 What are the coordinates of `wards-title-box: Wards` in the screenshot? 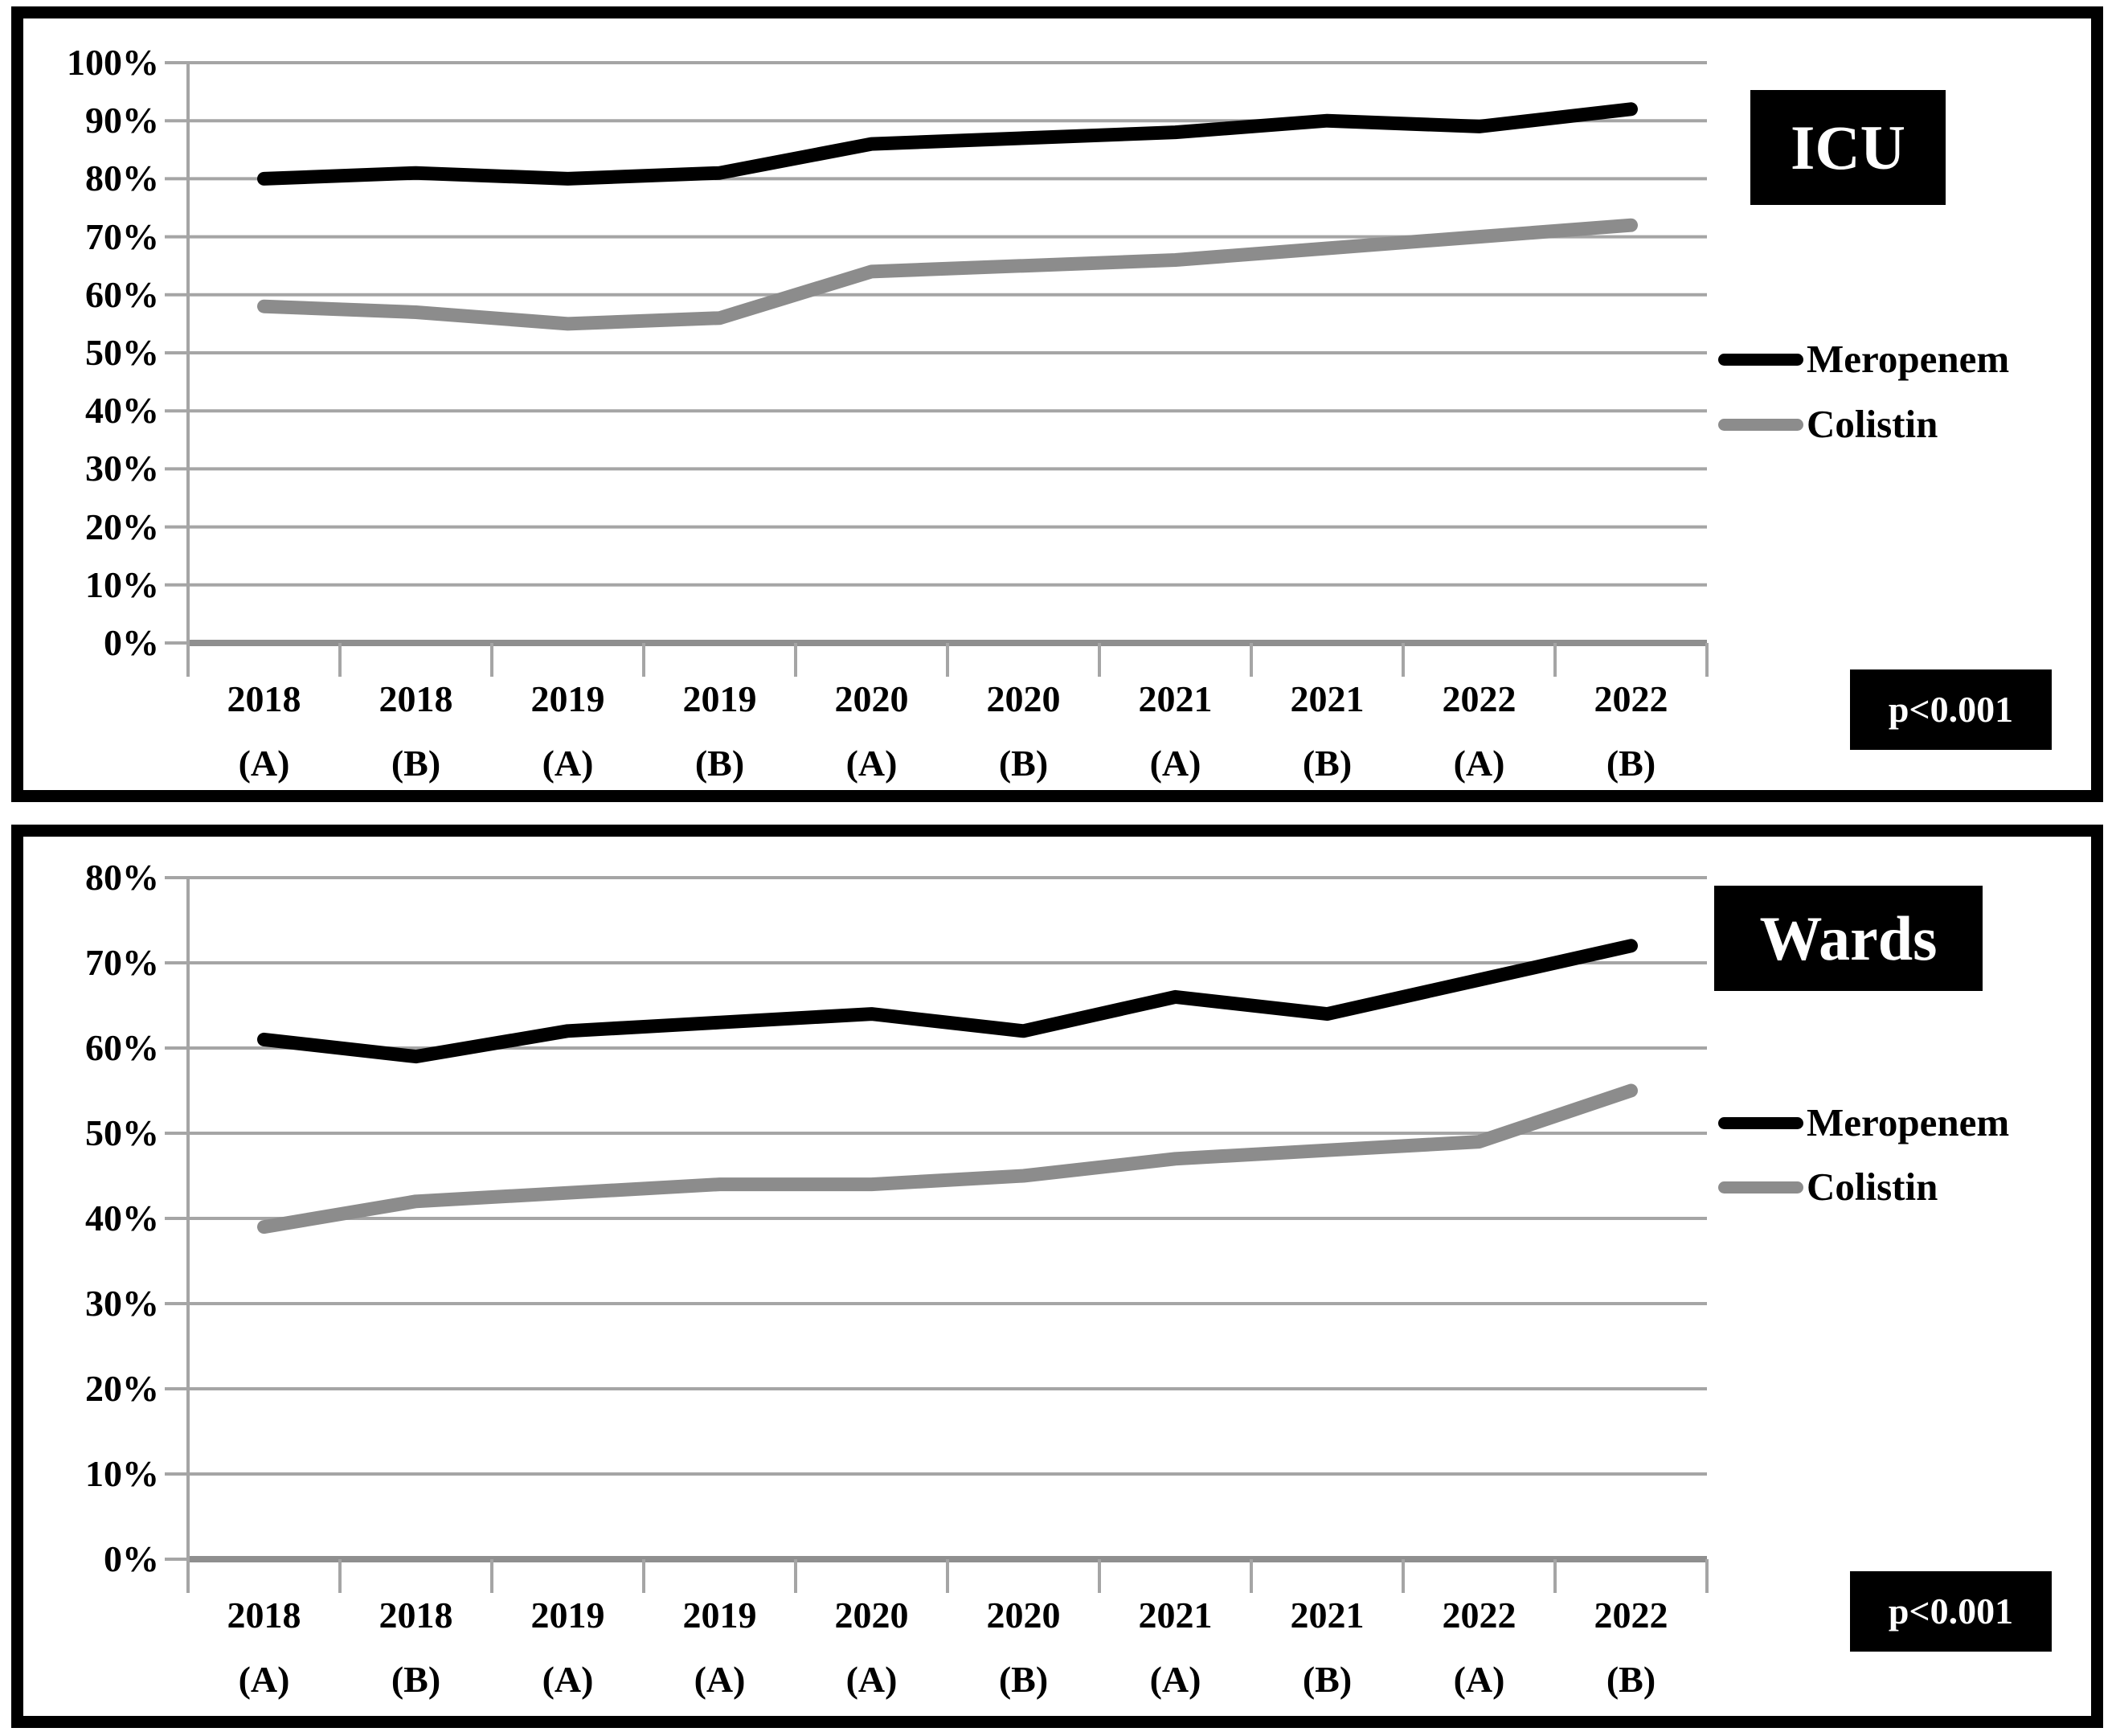 It's located at (1848, 938).